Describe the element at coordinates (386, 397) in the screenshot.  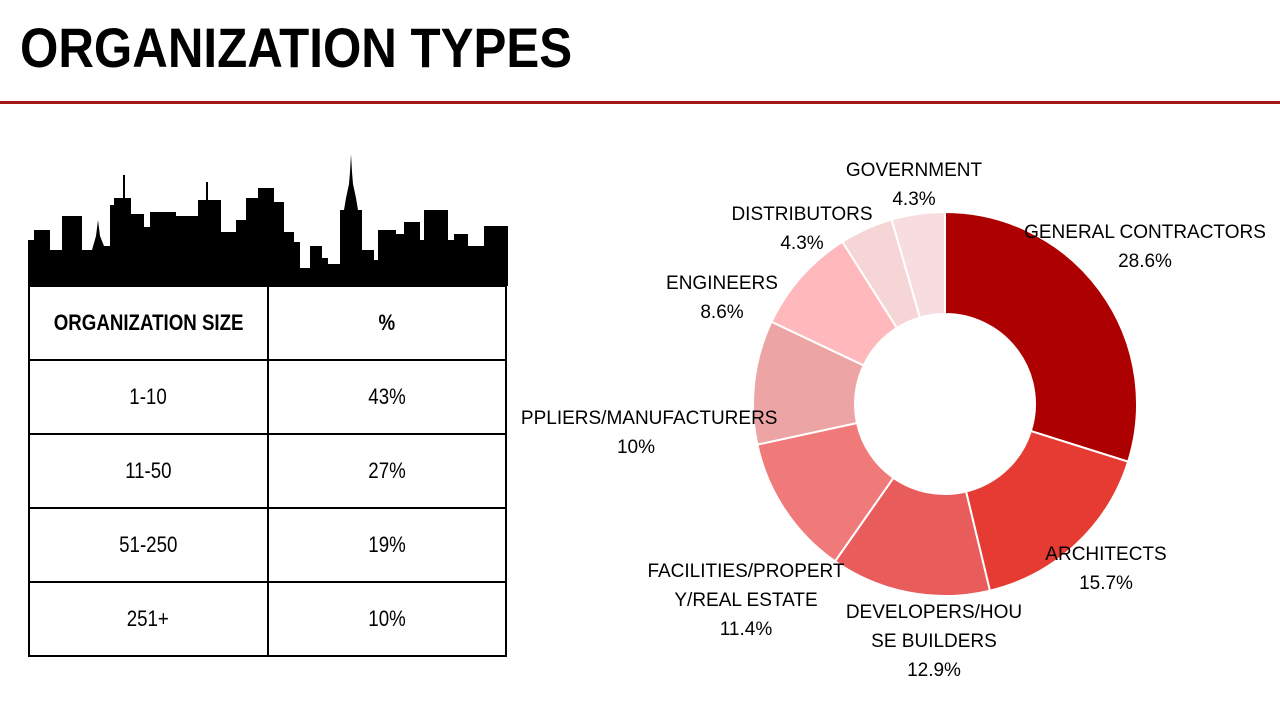
I see `table-cell-percent: 43%` at that location.